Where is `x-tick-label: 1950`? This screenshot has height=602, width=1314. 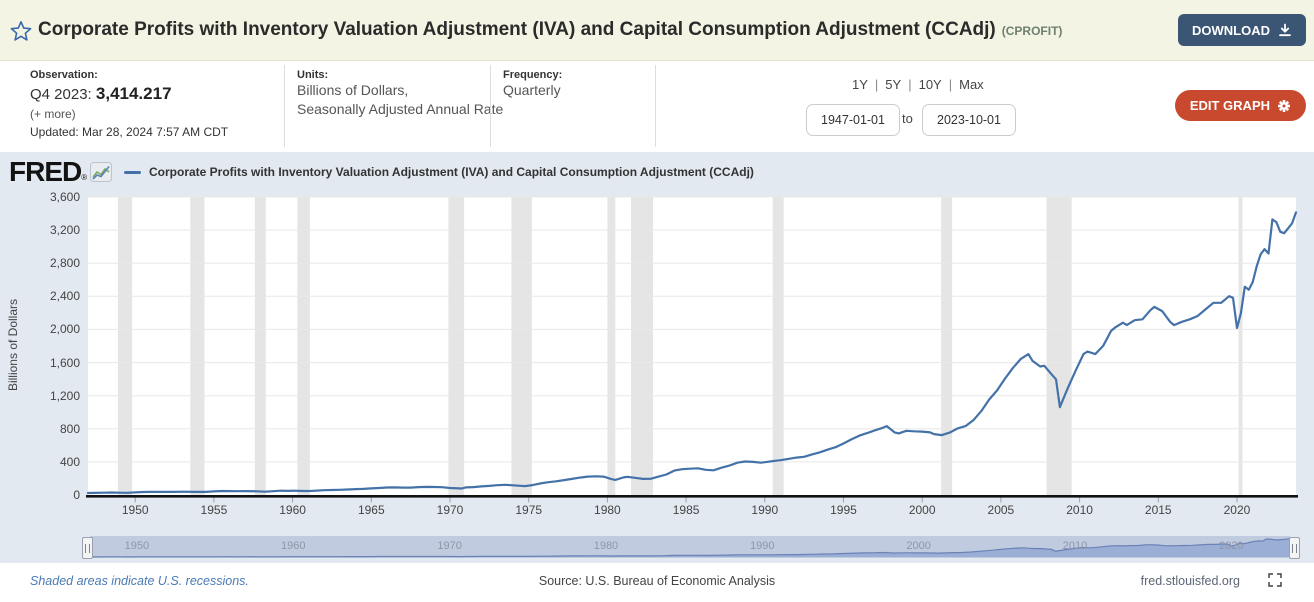
x-tick-label: 1950 is located at coordinates (135, 510).